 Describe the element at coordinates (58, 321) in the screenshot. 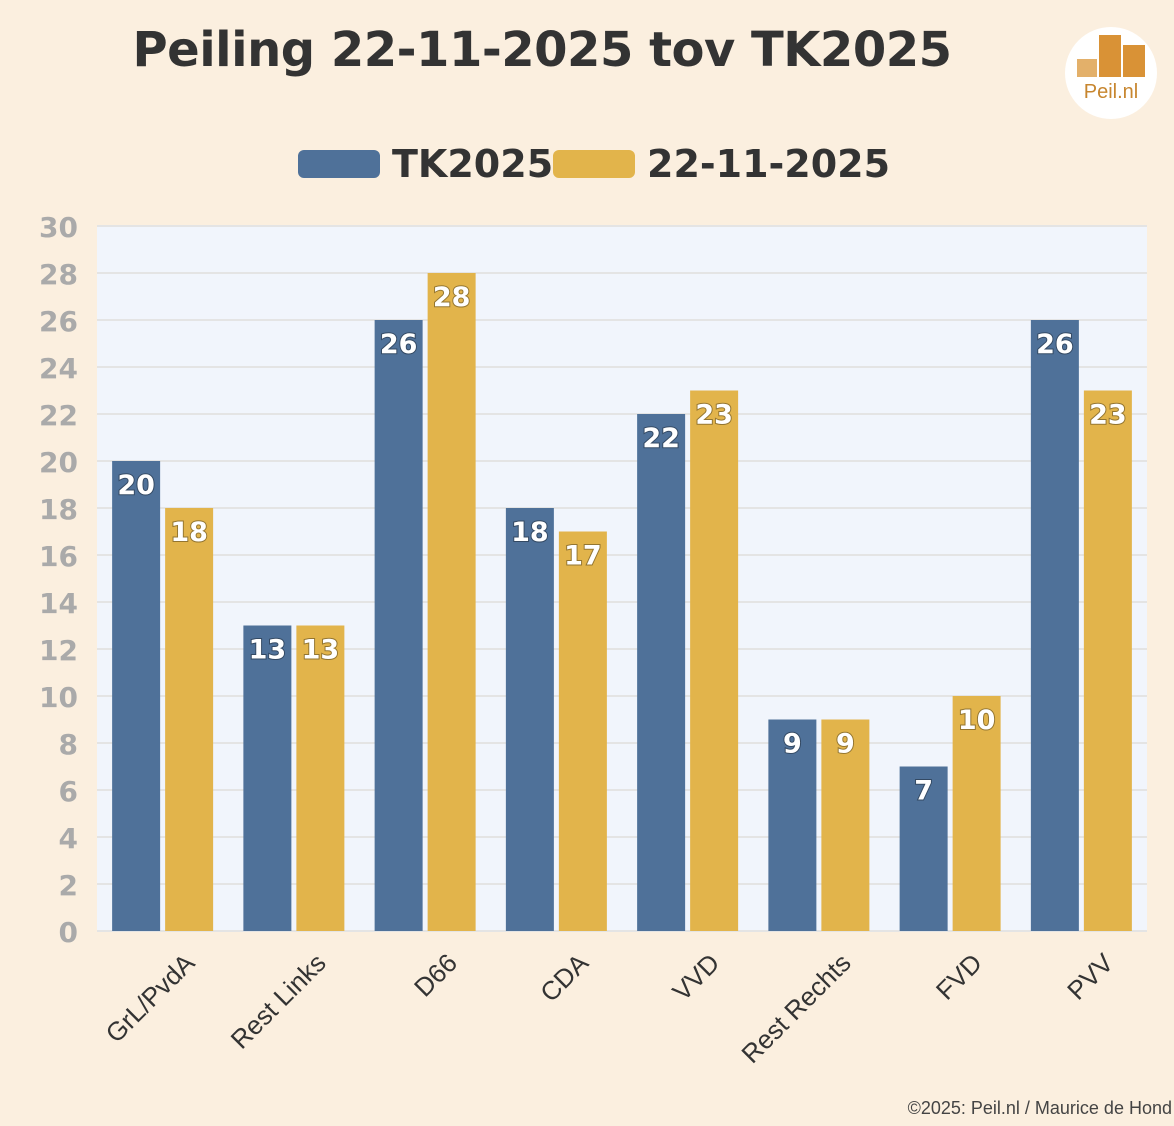

I see `y-tick-label: 26` at that location.